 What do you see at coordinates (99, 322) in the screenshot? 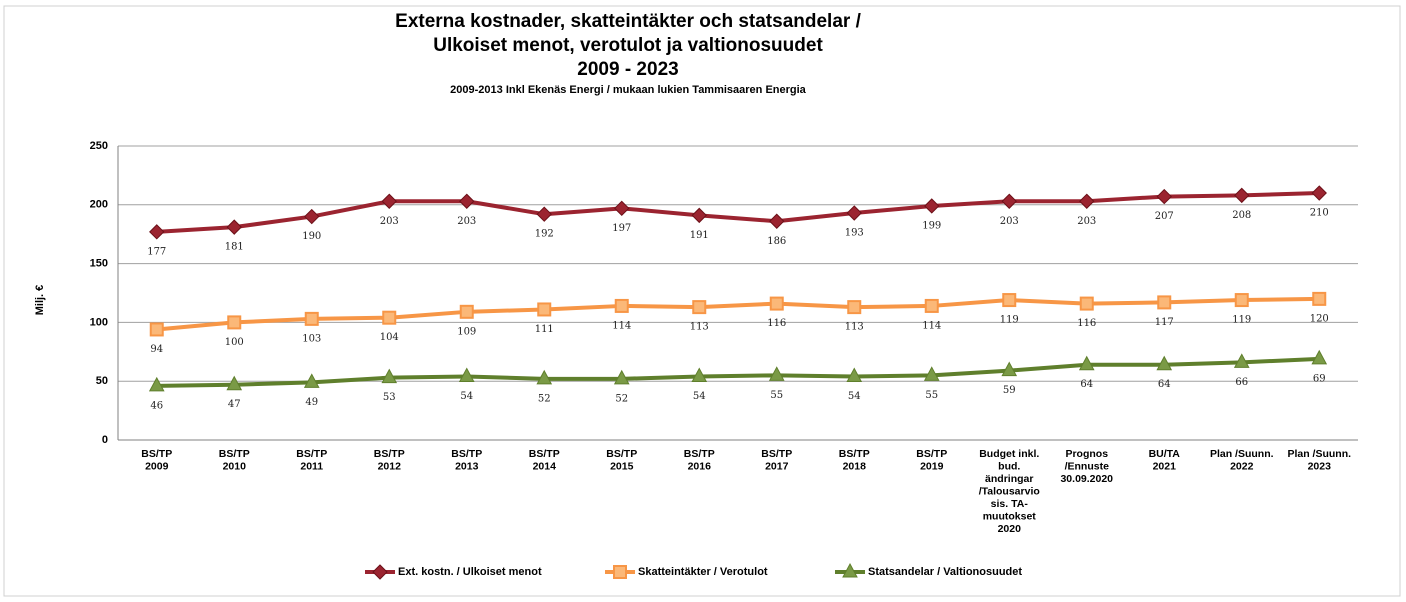
I see `y-tick-label: 100` at bounding box center [99, 322].